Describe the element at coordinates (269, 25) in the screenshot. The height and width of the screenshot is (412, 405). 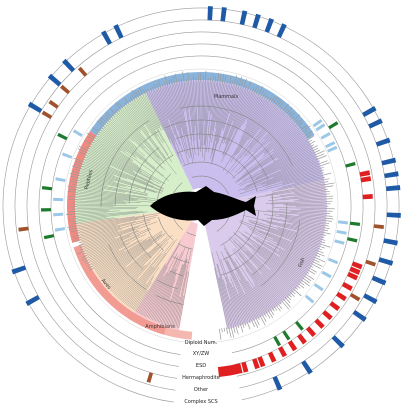
I see `mark-complex` at that location.